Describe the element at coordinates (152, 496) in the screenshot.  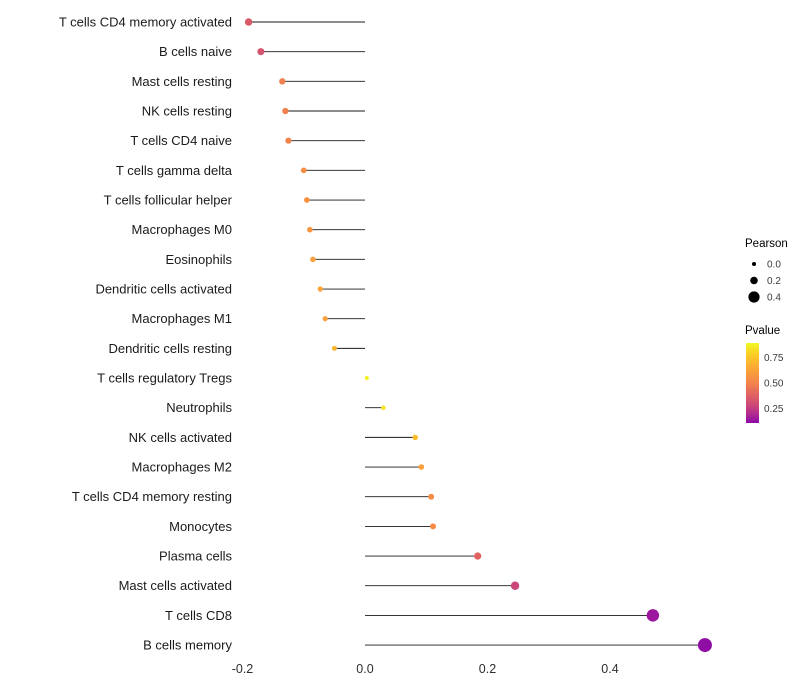
I see `category-label: T cells CD4 memory resting` at that location.